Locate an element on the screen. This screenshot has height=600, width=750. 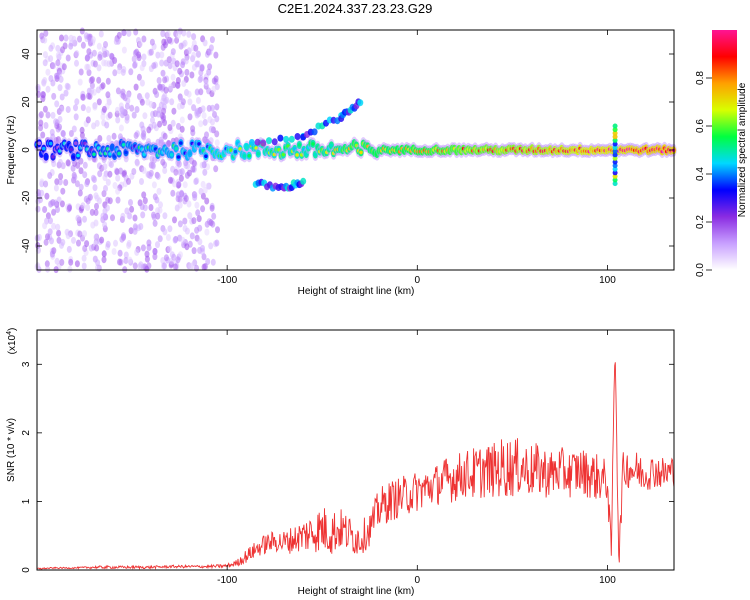
snr-y-label: SNR (10 * v/v) is located at coordinates (11, 450).